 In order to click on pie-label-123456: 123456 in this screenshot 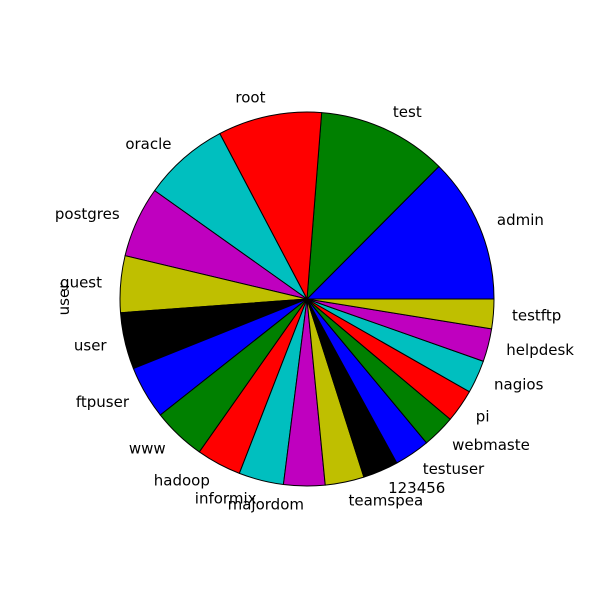, I will do `click(416, 488)`.